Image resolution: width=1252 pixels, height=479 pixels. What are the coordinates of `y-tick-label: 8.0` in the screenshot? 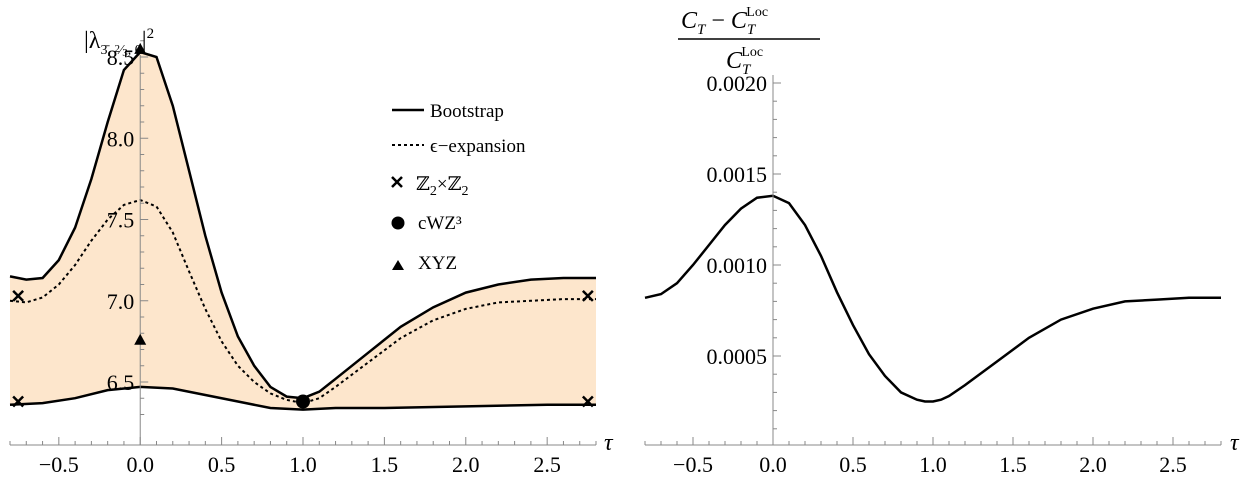 It's located at (121, 138).